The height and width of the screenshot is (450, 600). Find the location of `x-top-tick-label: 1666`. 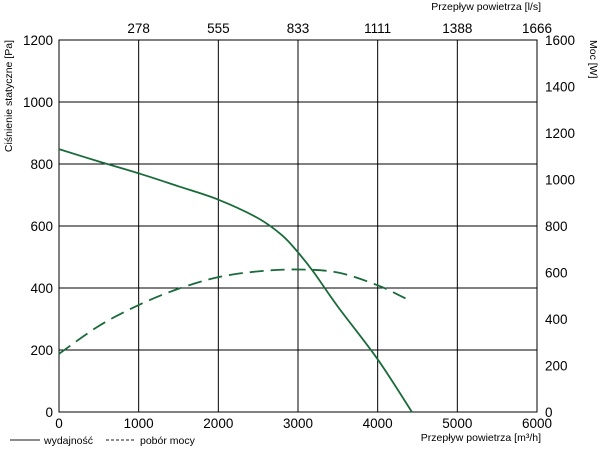

x-top-tick-label: 1666 is located at coordinates (537, 28).